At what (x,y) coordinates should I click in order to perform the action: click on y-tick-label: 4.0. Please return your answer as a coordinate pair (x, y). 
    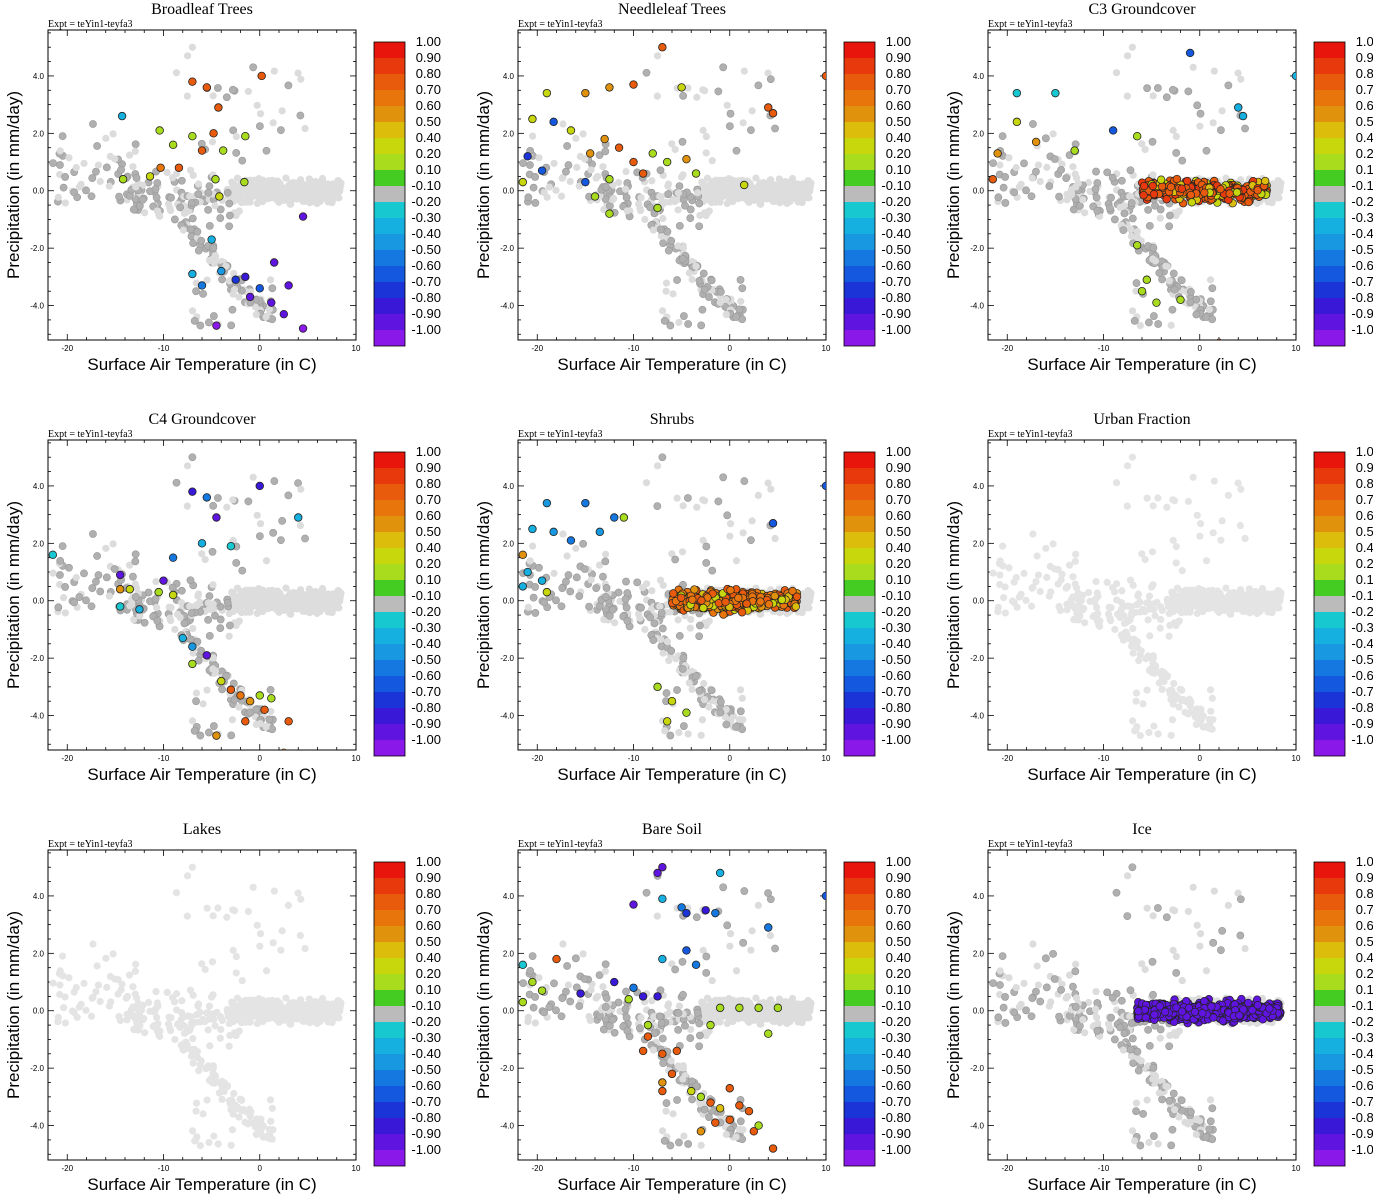
    Looking at the image, I should click on (39, 76).